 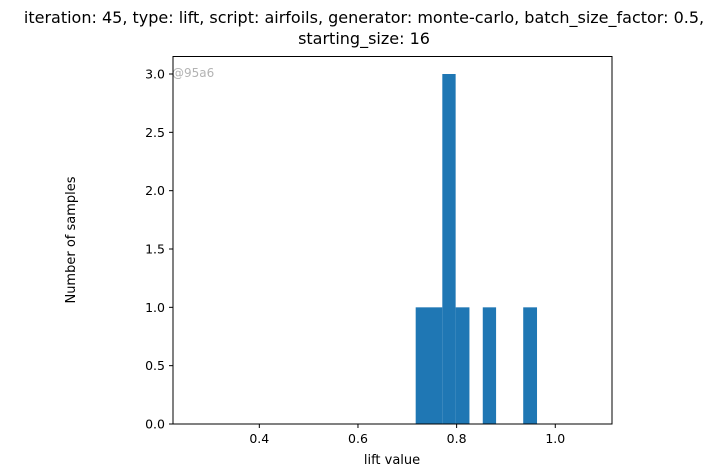 What do you see at coordinates (155, 132) in the screenshot?
I see `y-tick-label: 2.5` at bounding box center [155, 132].